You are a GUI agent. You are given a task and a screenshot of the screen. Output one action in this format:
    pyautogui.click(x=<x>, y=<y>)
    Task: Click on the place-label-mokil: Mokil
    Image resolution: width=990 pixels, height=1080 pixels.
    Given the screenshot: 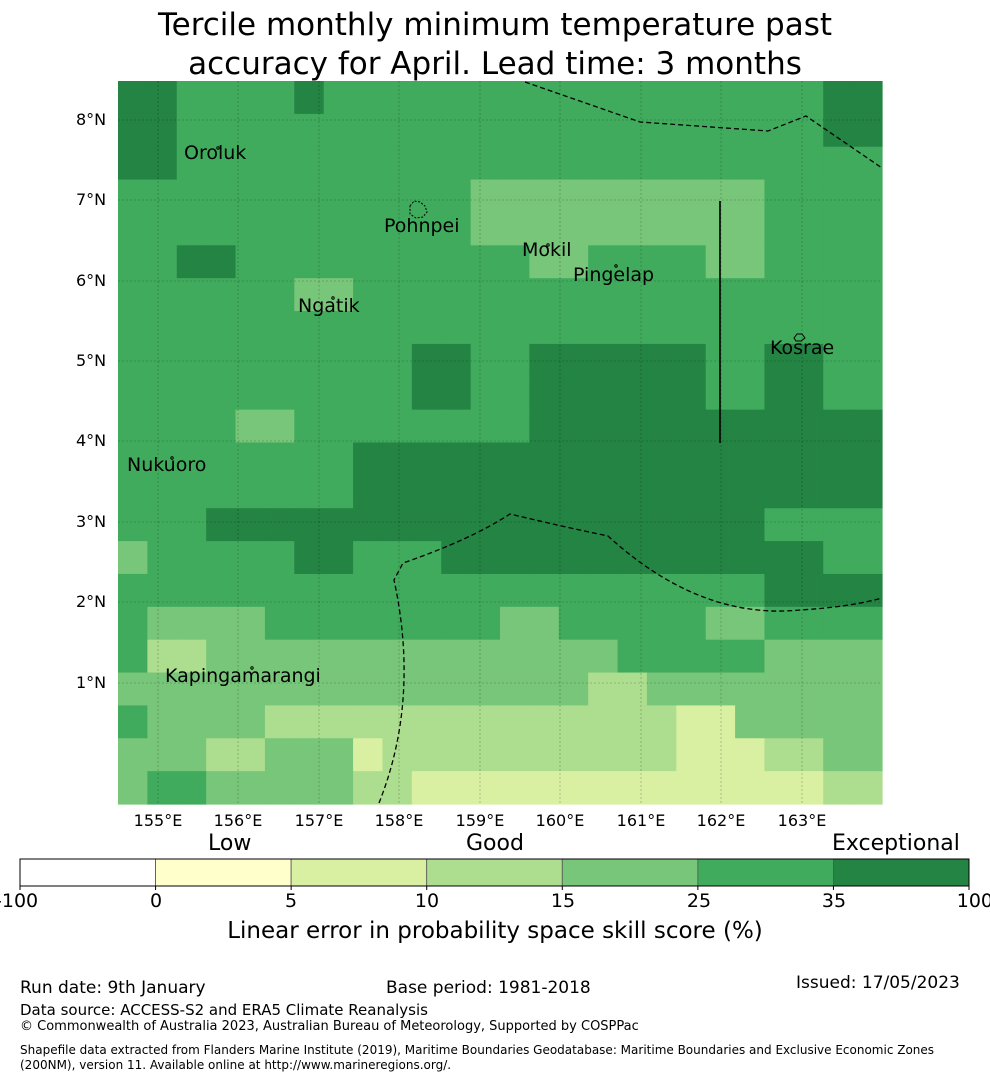 What is the action you would take?
    pyautogui.click(x=547, y=250)
    